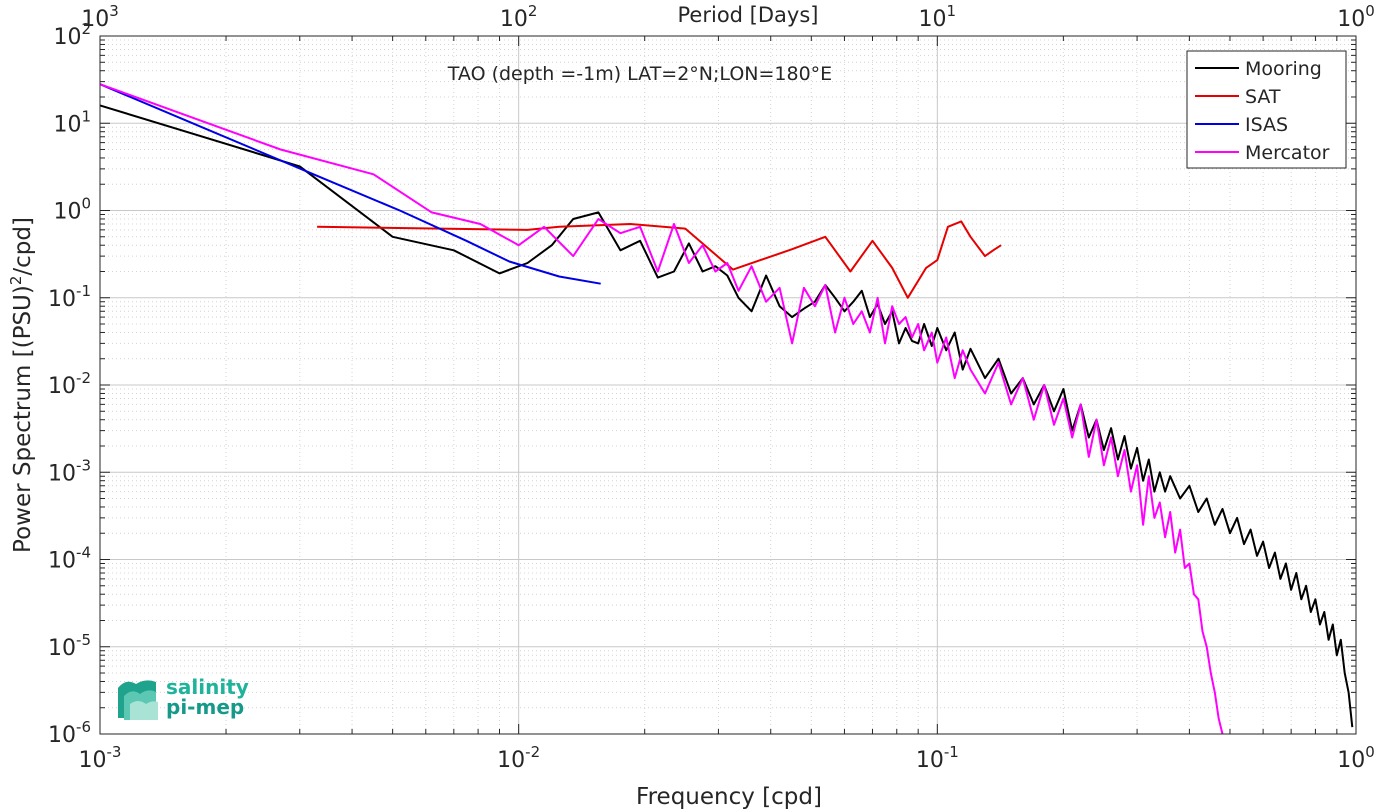 This screenshot has height=809, width=1383. I want to click on y-tick-label: 10⁻⁵, so click(69, 646).